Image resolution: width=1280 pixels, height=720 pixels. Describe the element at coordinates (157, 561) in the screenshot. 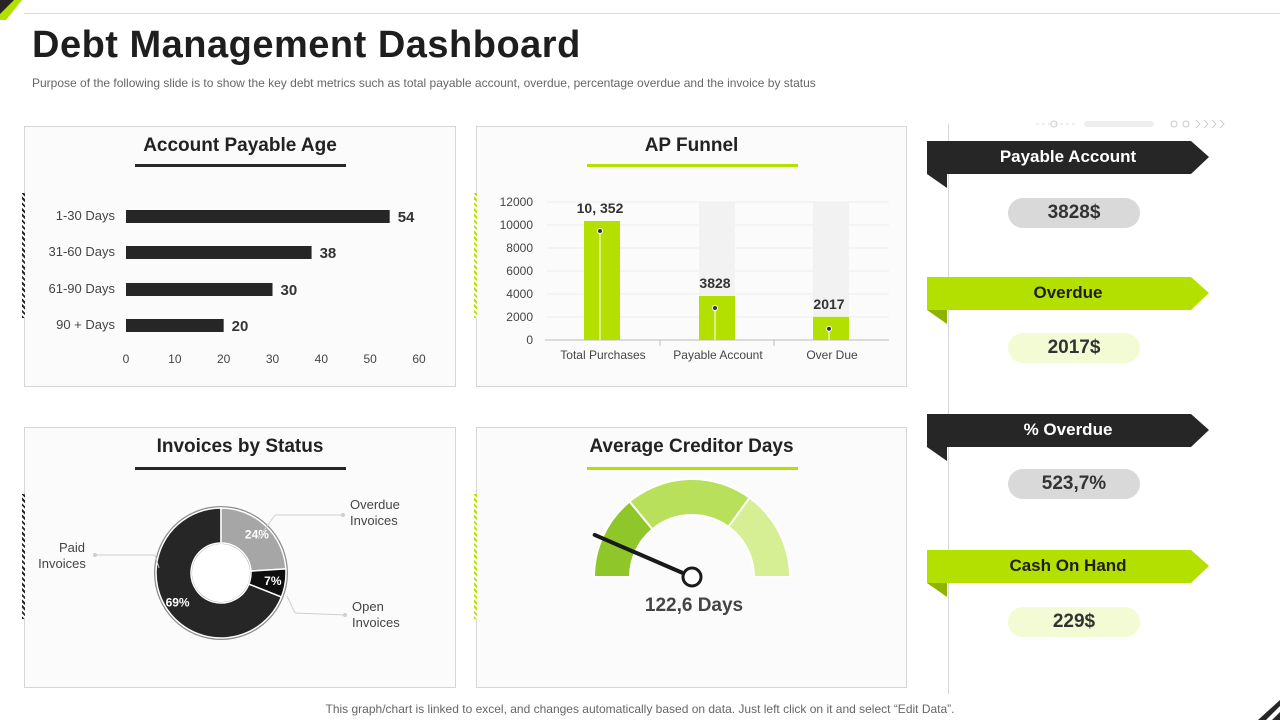

I see `leader-line-paid` at that location.